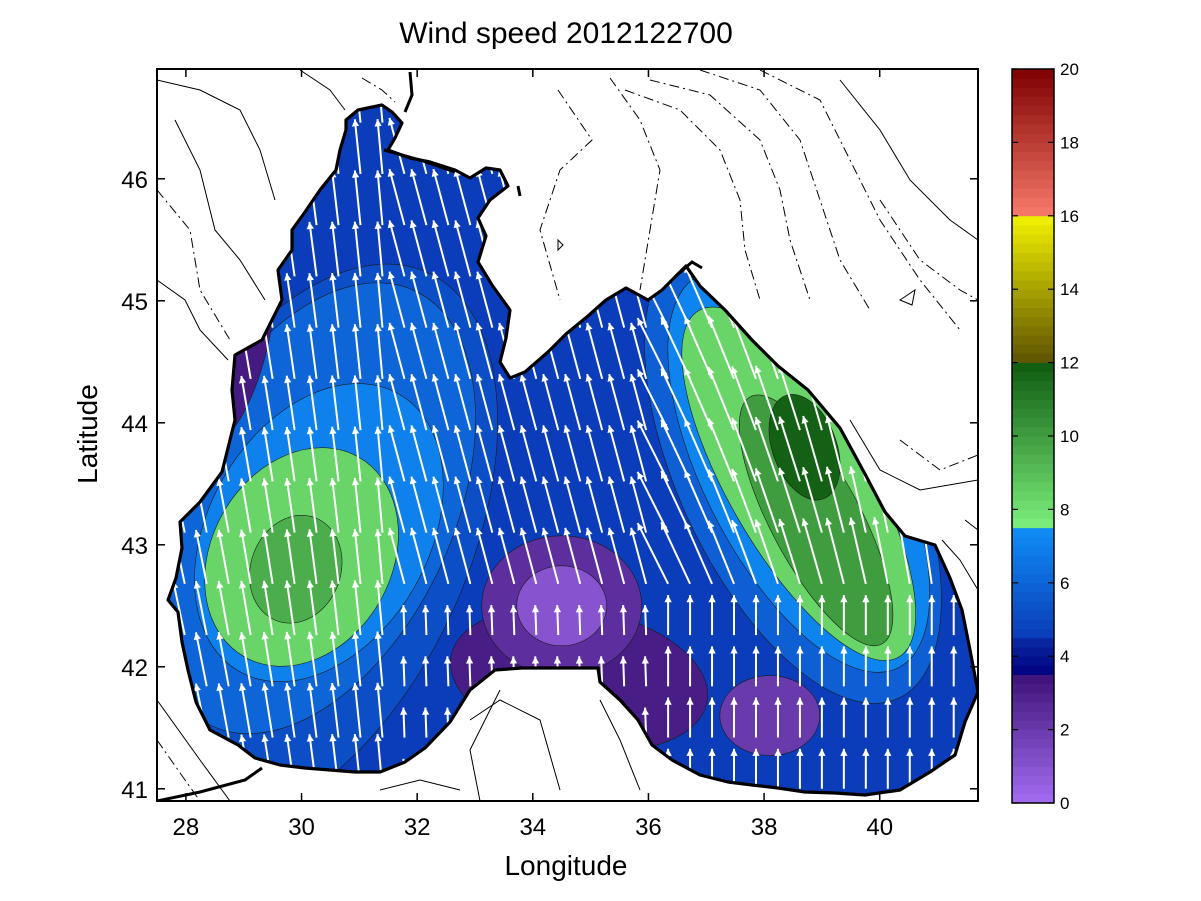 Image resolution: width=1201 pixels, height=901 pixels. I want to click on x-tick-label-34: 34, so click(532, 827).